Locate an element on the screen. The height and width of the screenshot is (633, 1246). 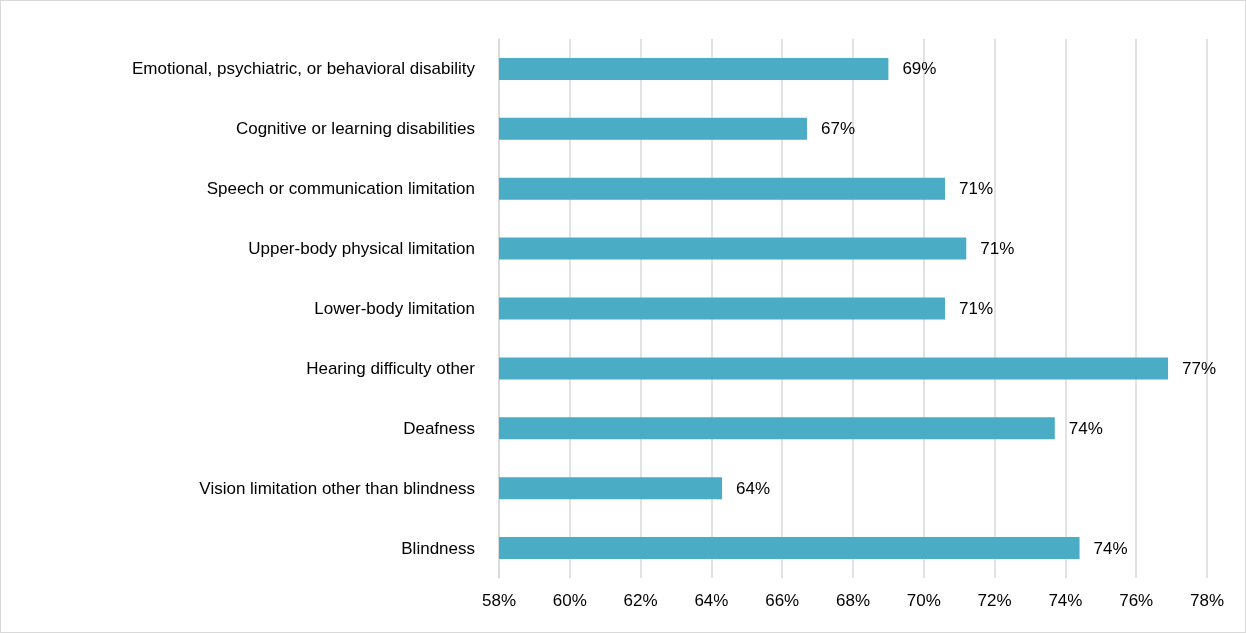
x-tick-label: 70% is located at coordinates (923, 600).